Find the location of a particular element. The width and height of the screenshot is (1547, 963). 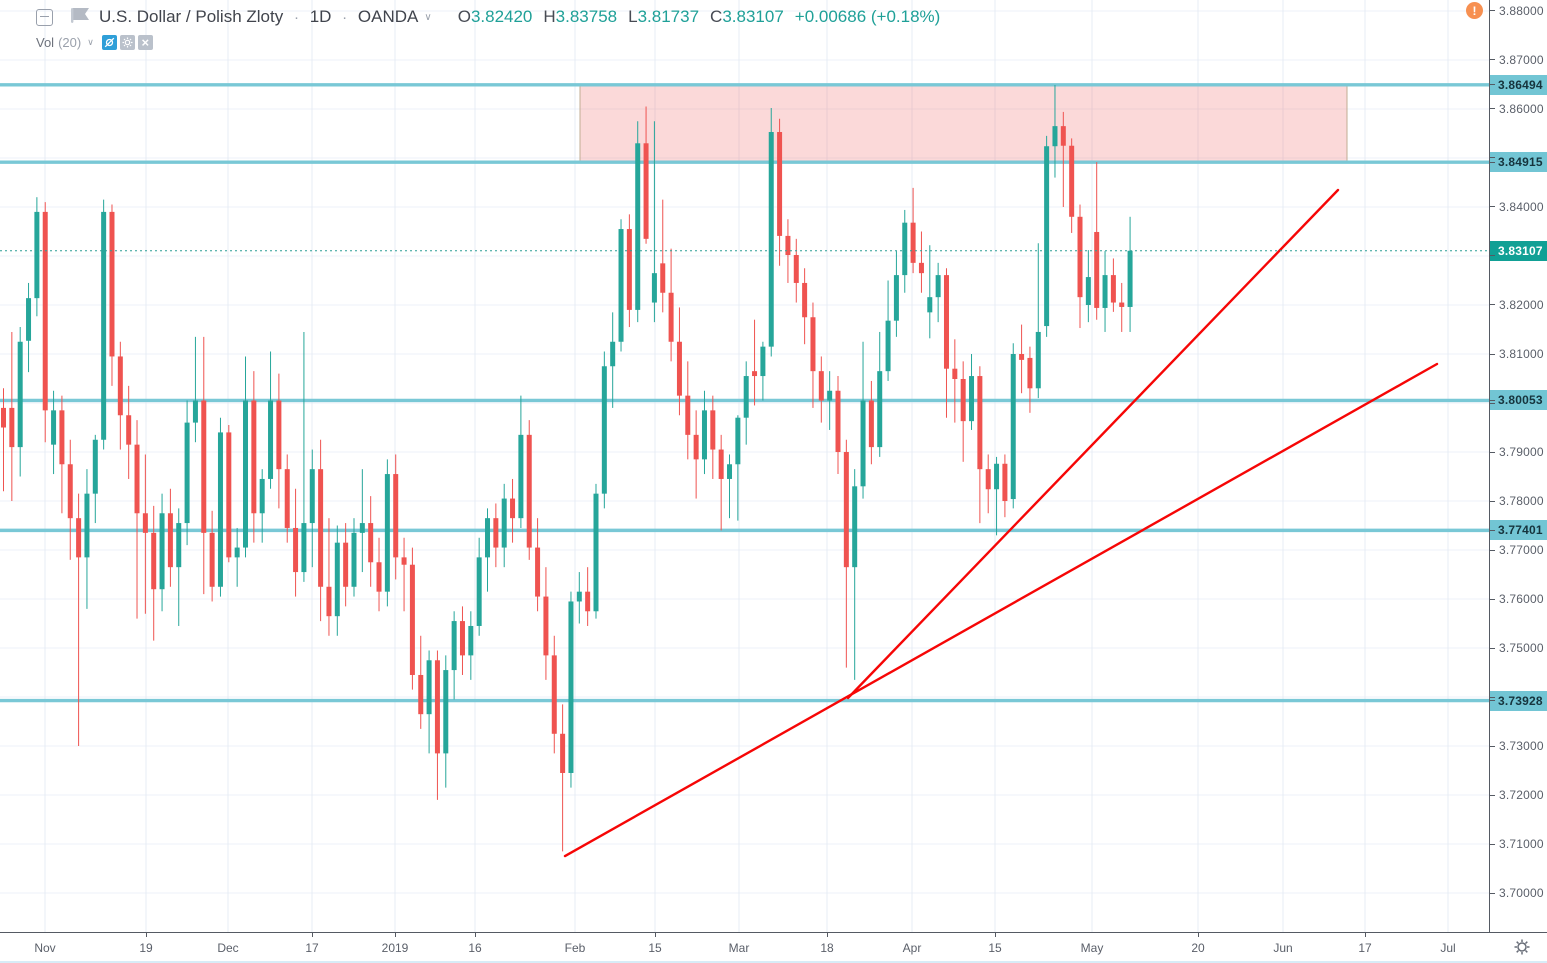

supply-zone-rectangle is located at coordinates (963, 123).